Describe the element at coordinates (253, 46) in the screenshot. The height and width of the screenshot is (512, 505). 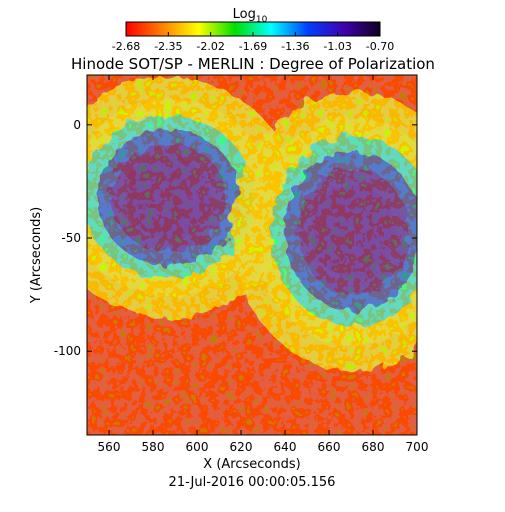
I see `colorbar-tick-label: -1.69` at that location.